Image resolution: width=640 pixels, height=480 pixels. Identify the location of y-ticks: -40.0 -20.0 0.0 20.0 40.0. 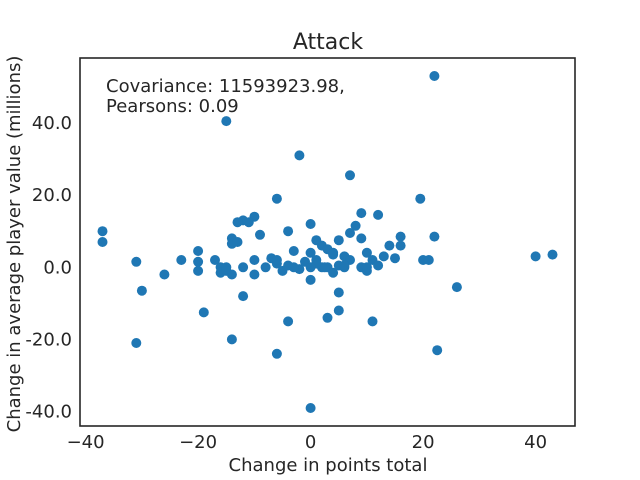
(48, 268).